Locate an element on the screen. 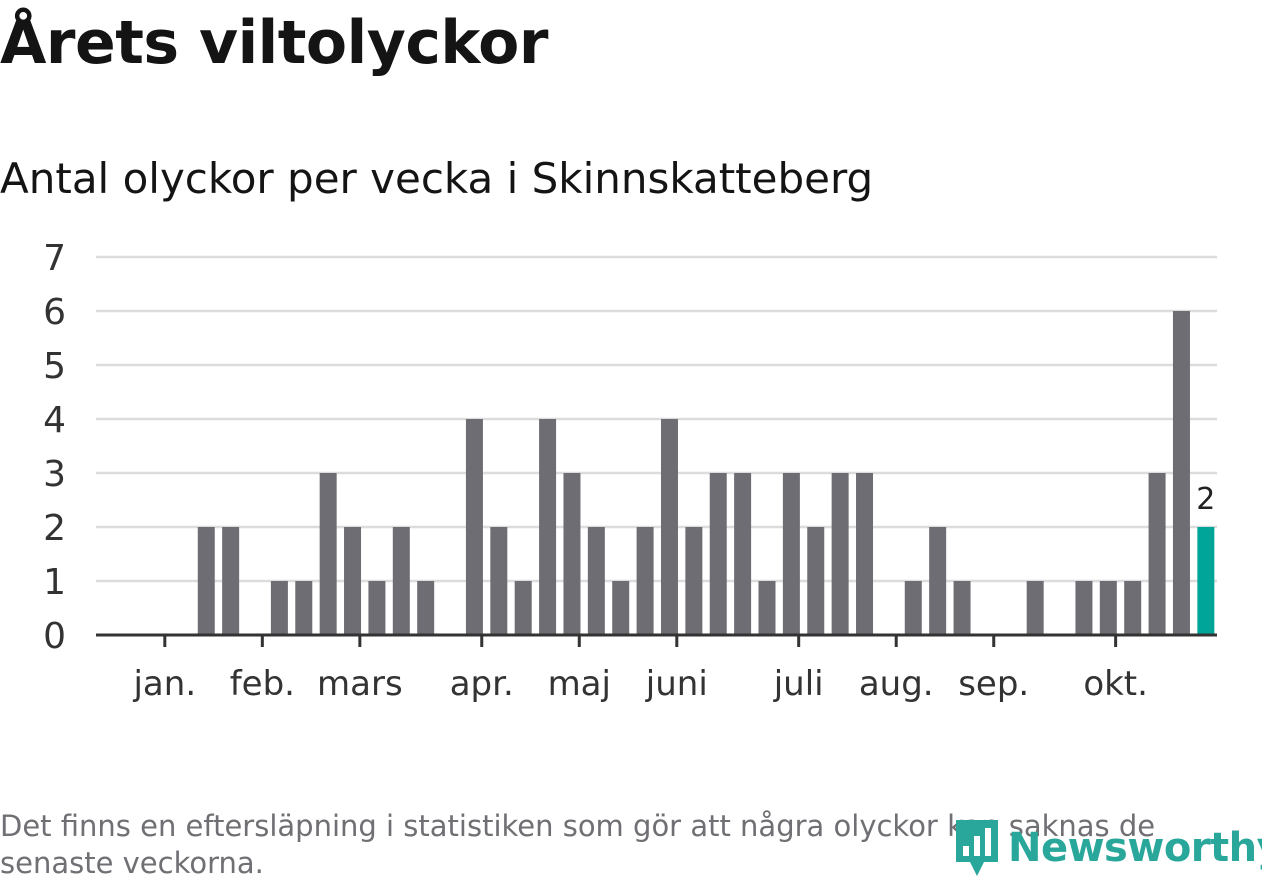 The height and width of the screenshot is (882, 1262). x-tick-label: okt. is located at coordinates (1115, 684).